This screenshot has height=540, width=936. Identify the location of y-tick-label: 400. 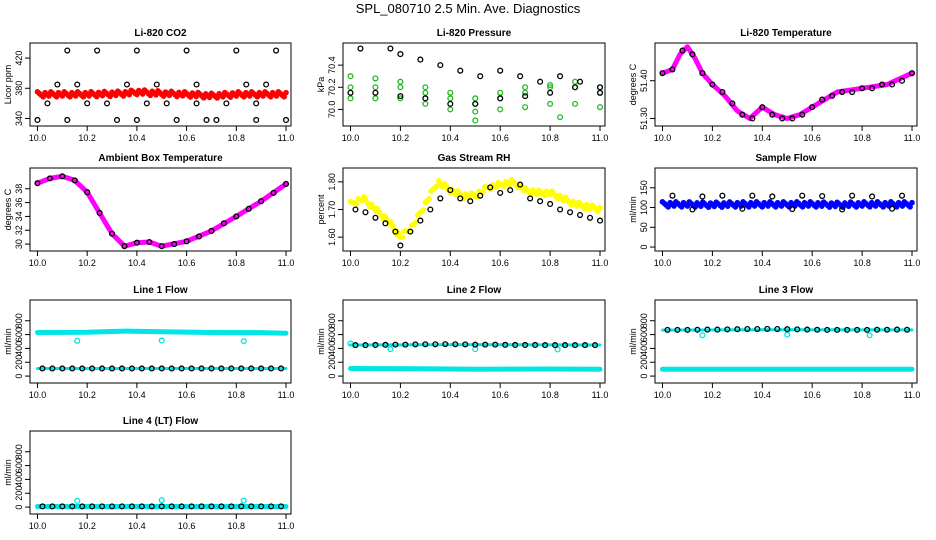
(19, 348).